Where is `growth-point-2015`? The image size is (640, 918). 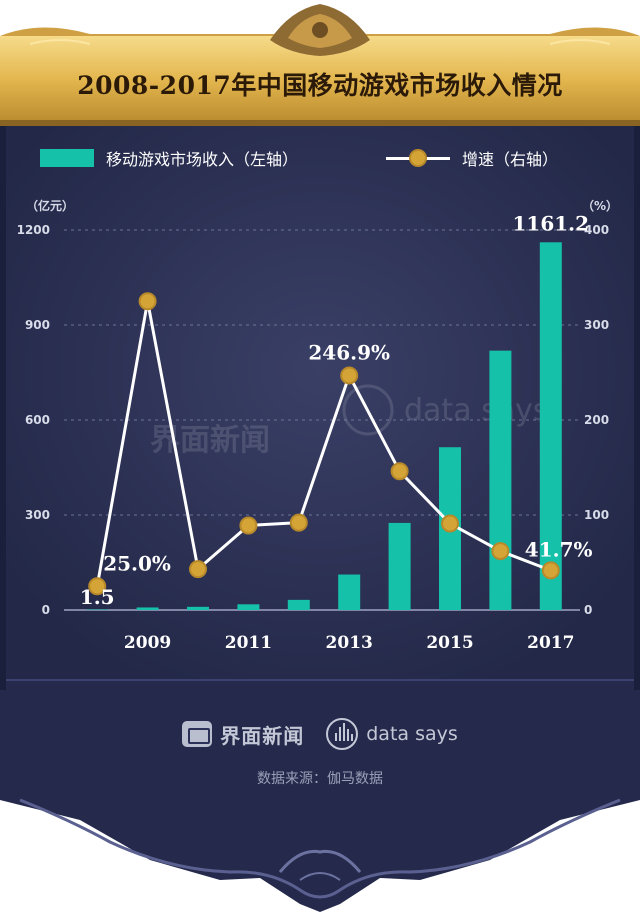 growth-point-2015 is located at coordinates (450, 523).